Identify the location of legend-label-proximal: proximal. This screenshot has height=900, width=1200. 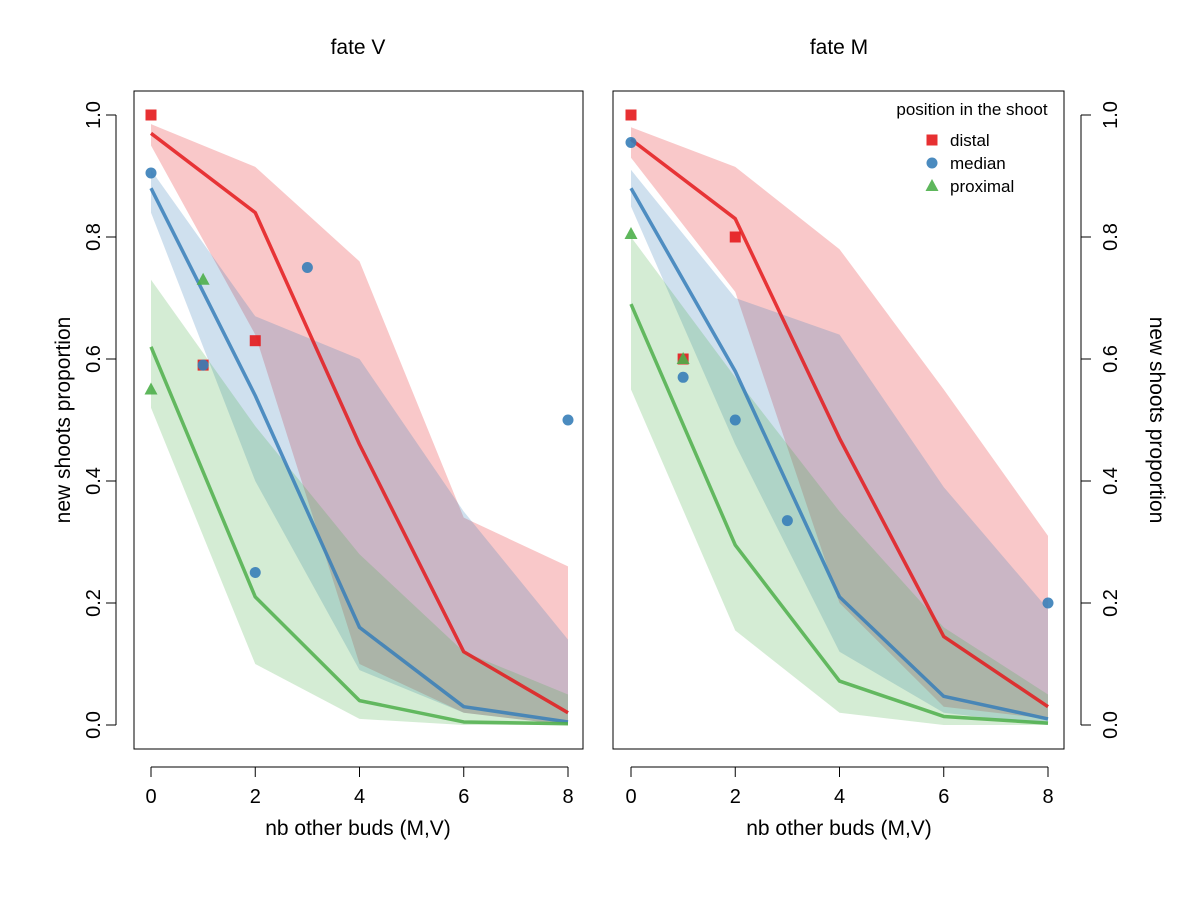
(982, 186).